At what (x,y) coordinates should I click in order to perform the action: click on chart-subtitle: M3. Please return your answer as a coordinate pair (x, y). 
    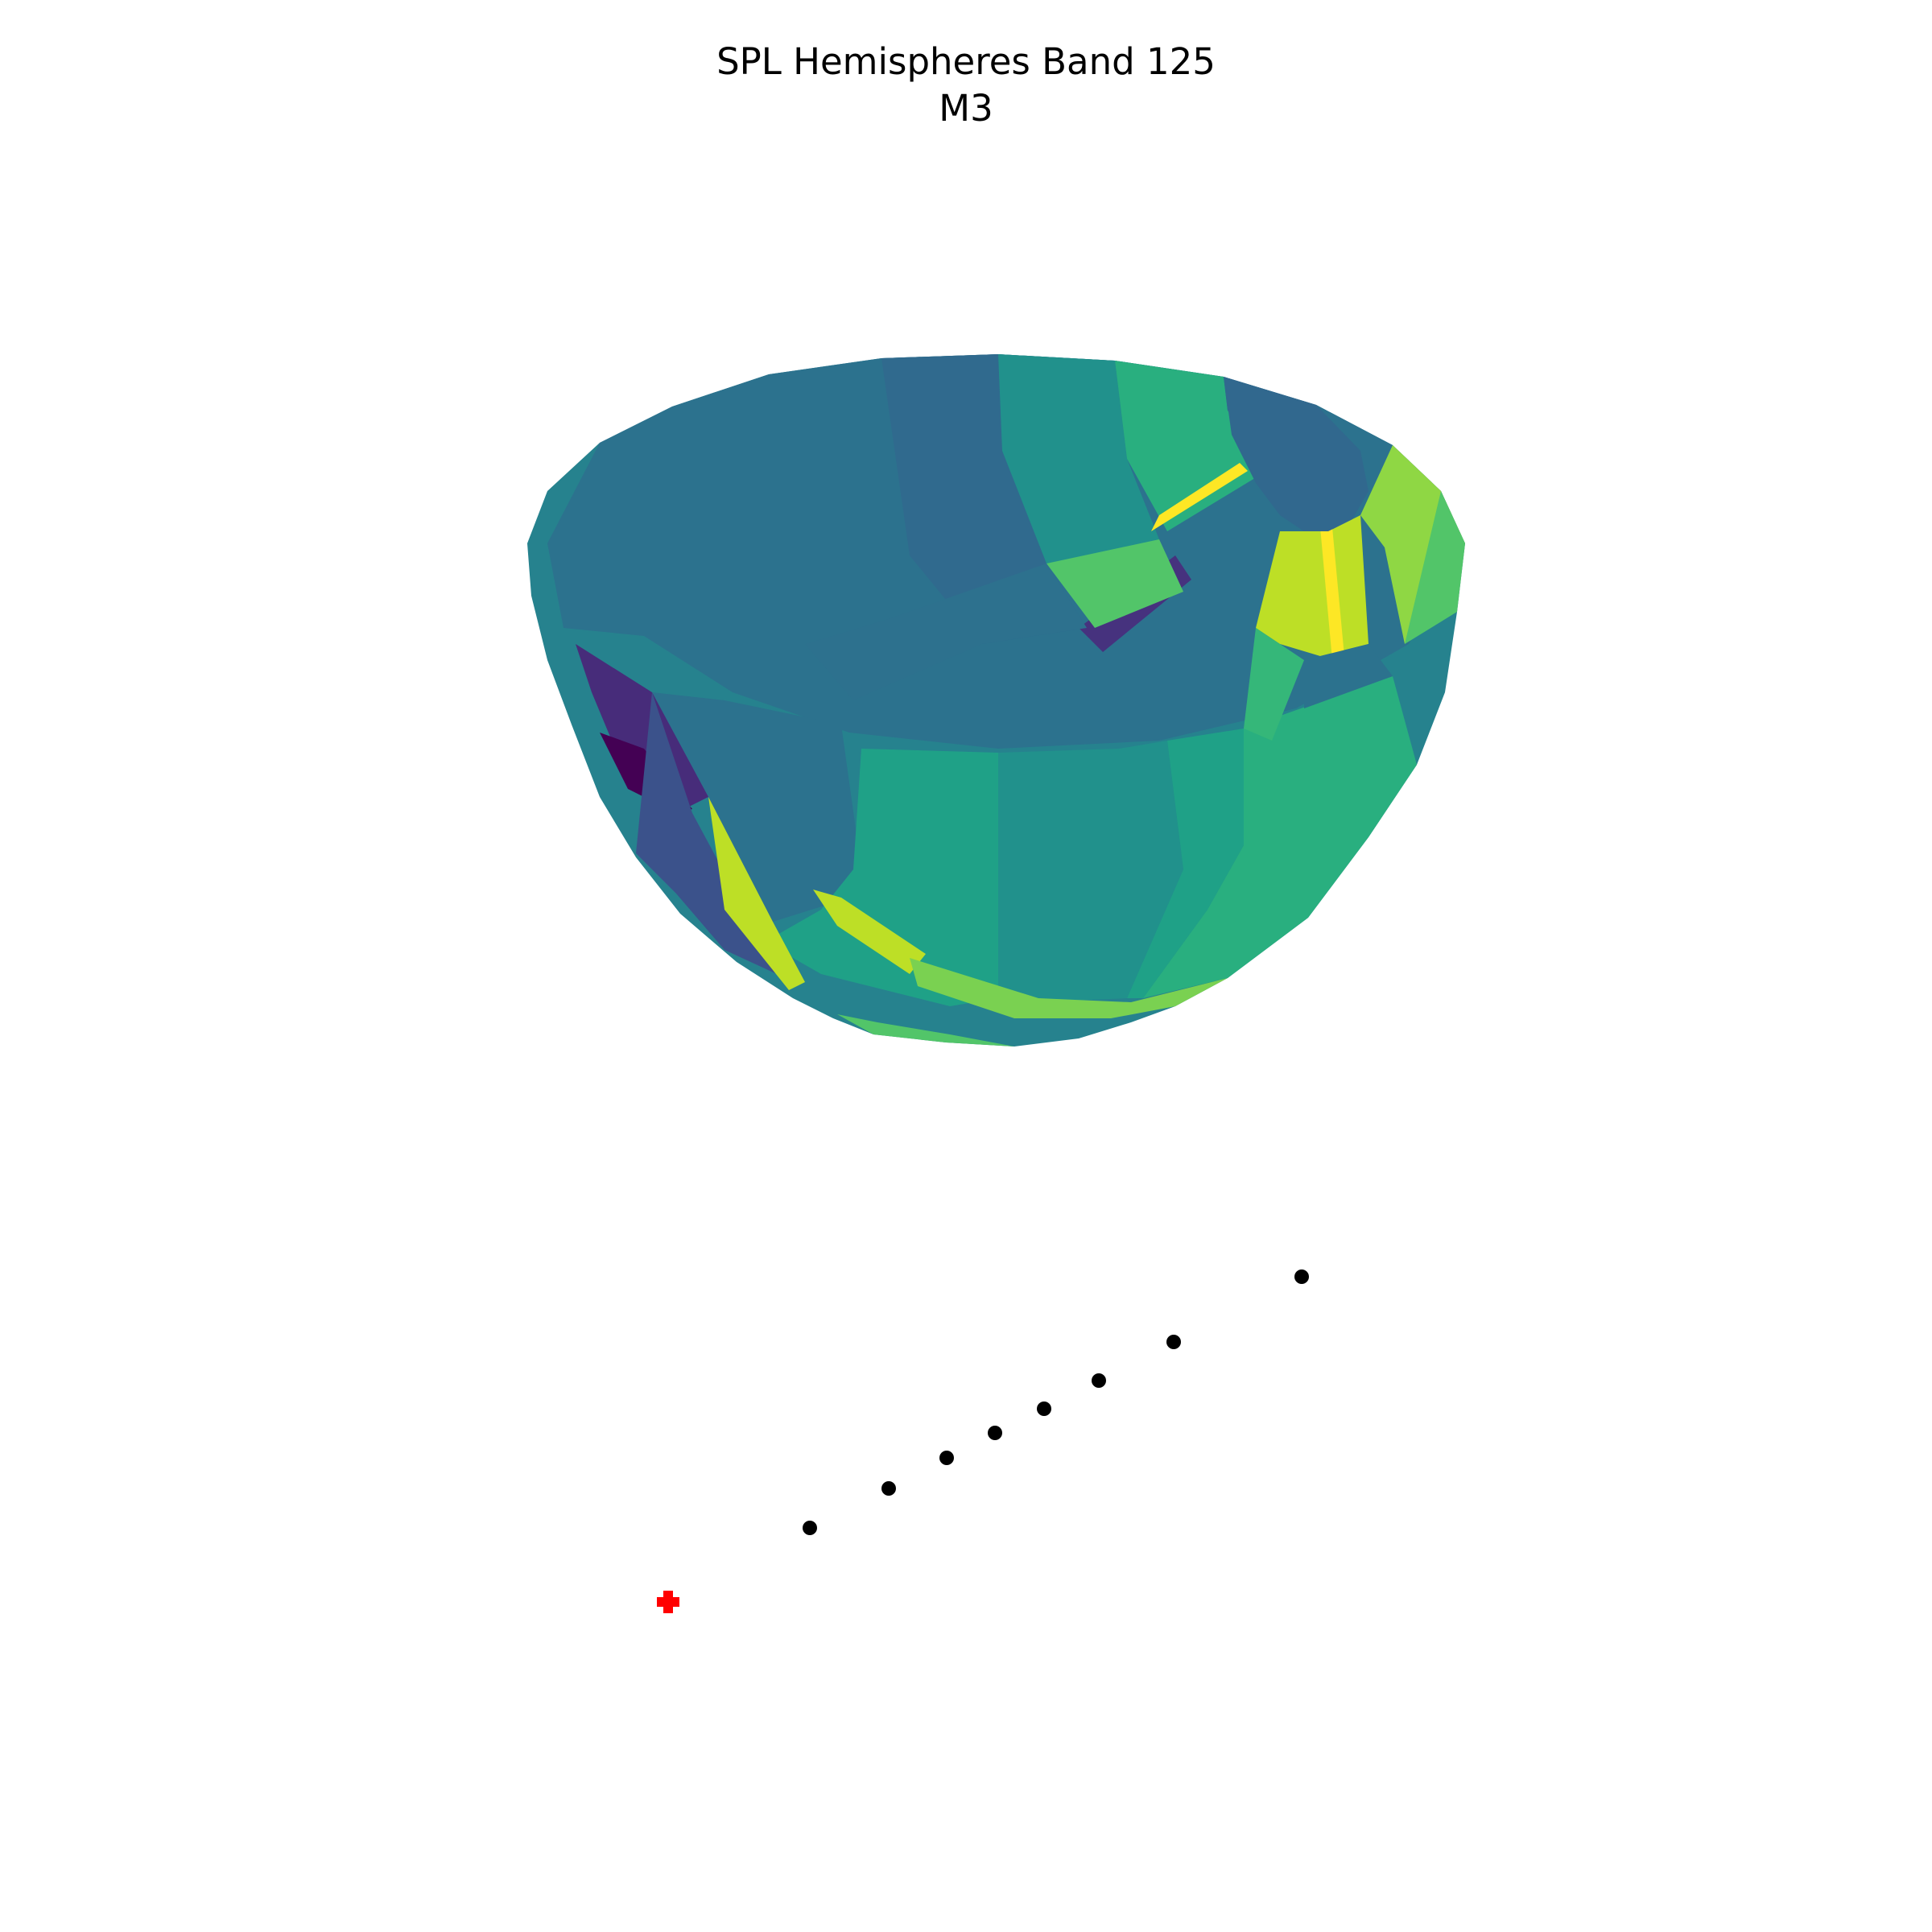
    Looking at the image, I should click on (966, 108).